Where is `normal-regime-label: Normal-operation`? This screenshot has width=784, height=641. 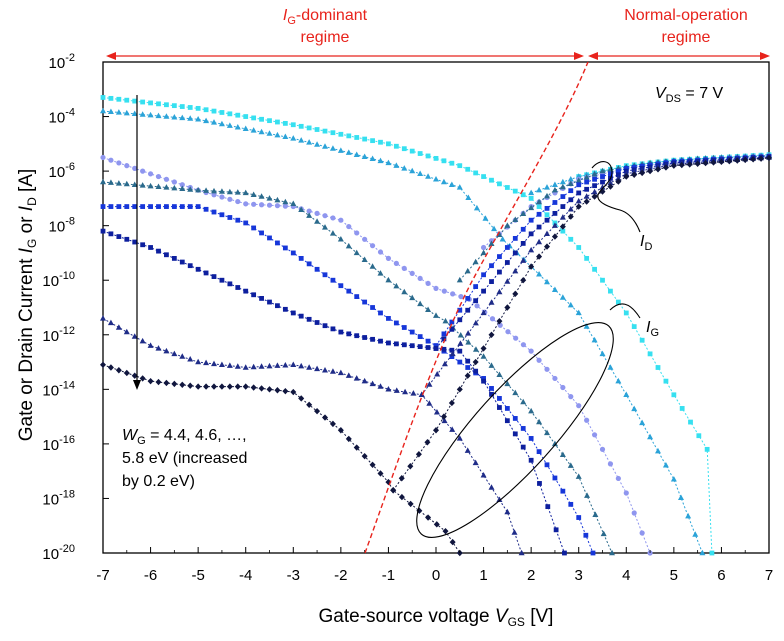 normal-regime-label: Normal-operation is located at coordinates (686, 15).